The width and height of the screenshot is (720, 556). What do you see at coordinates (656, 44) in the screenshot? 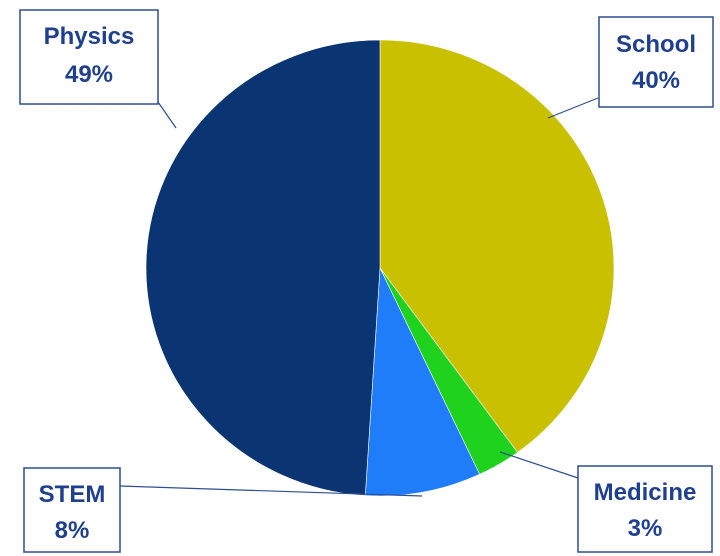
I see `label-school-name: School` at bounding box center [656, 44].